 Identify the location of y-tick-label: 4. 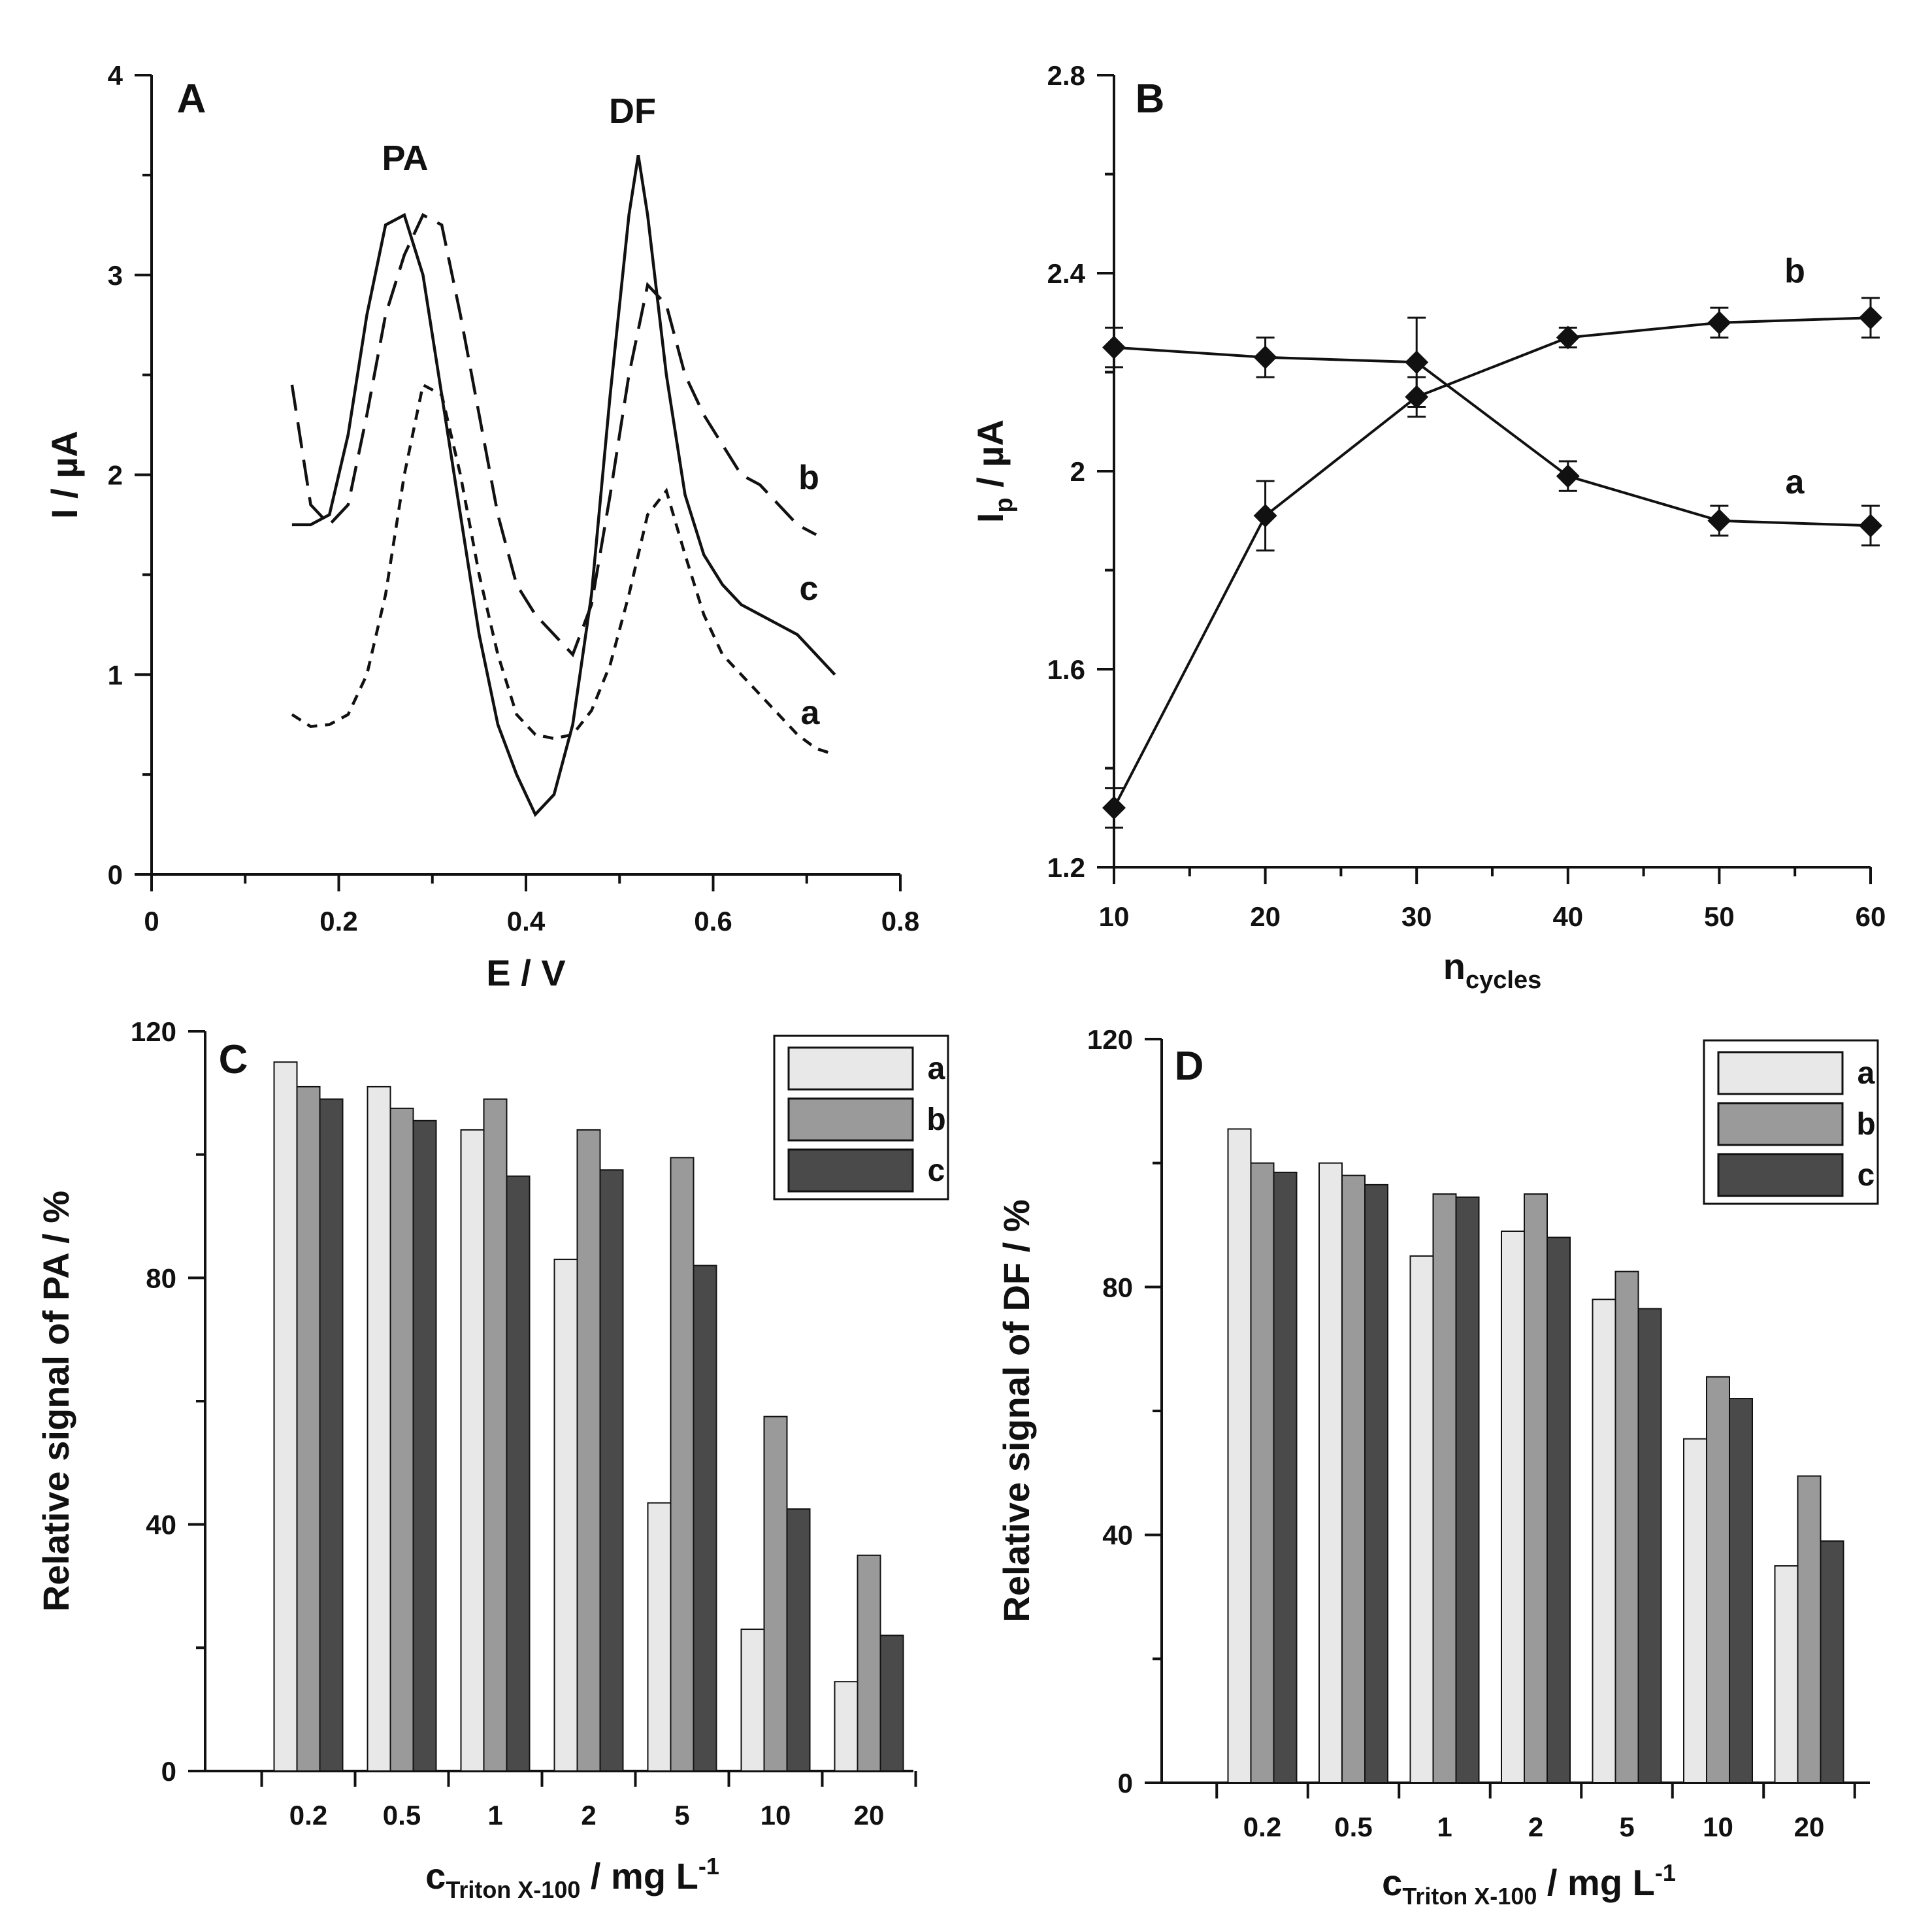
(116, 75).